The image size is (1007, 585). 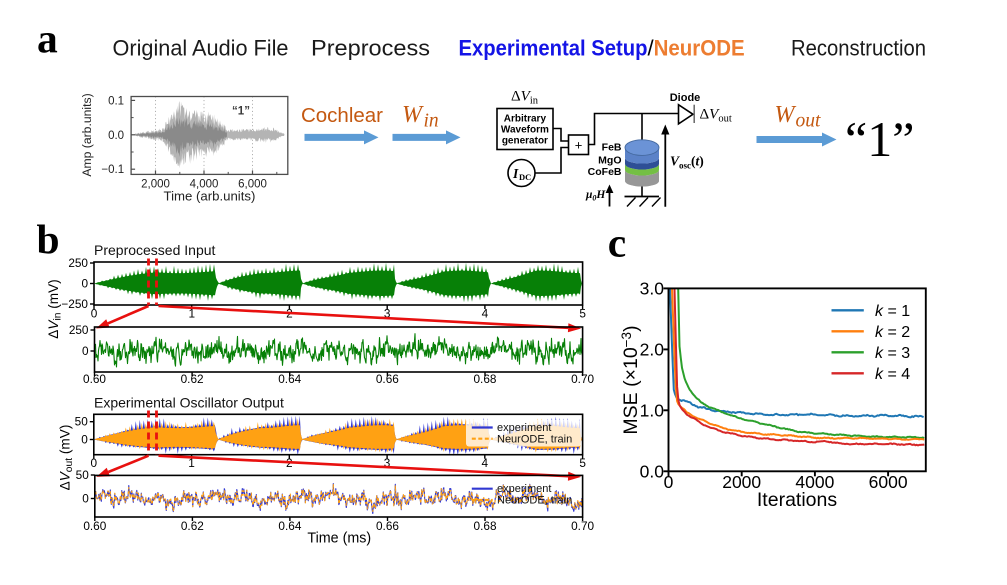 What do you see at coordinates (370, 48) in the screenshot?
I see `svg-text: Preprocess` at bounding box center [370, 48].